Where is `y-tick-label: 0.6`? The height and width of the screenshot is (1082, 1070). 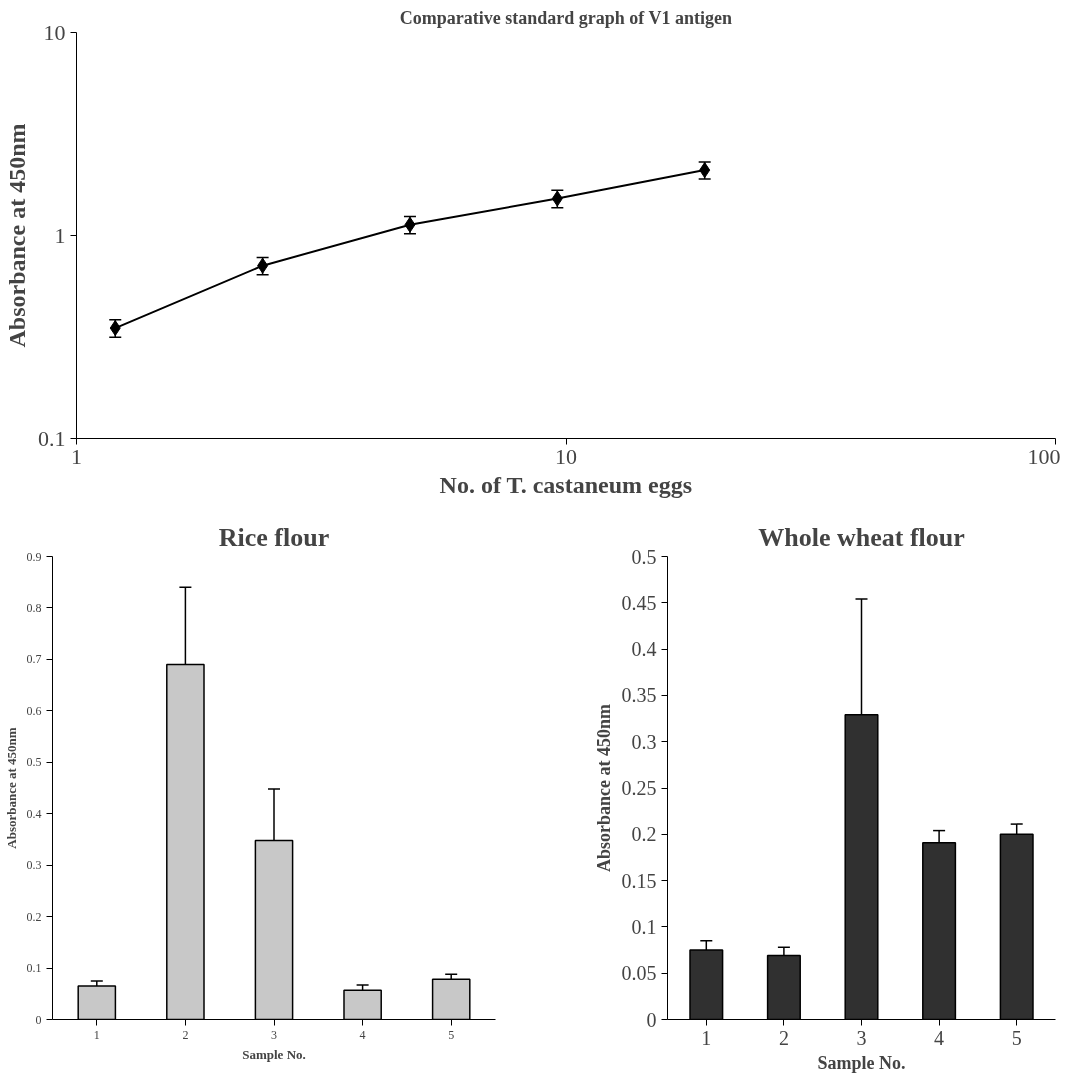 y-tick-label: 0.6 is located at coordinates (34, 710).